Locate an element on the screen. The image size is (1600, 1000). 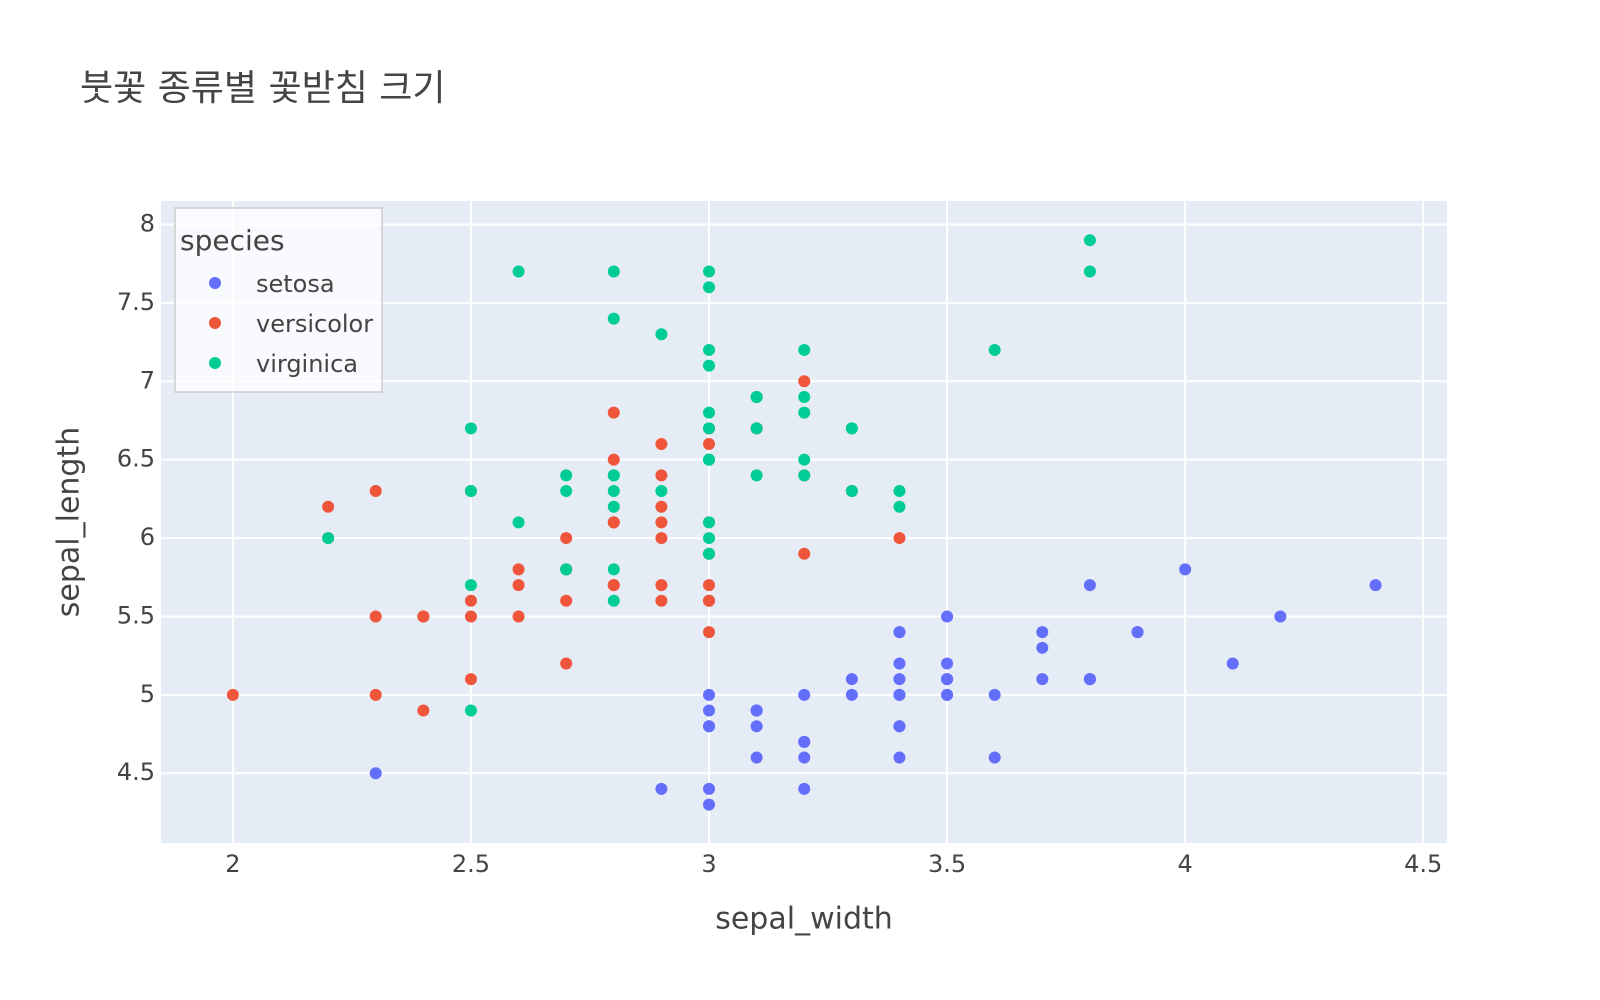
x-tick-label: 3 is located at coordinates (708, 864).